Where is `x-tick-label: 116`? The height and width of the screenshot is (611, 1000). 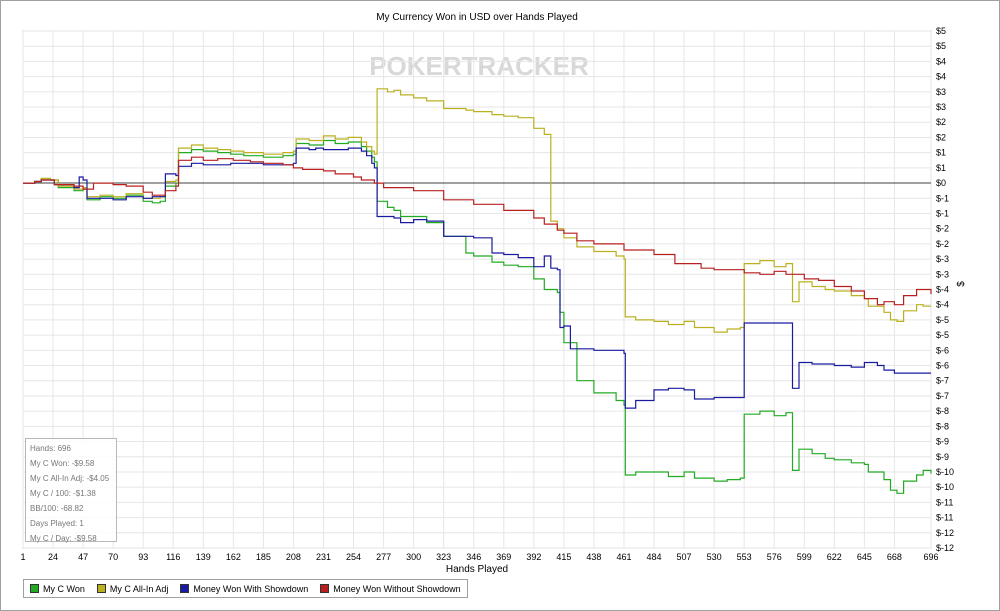 x-tick-label: 116 is located at coordinates (173, 557).